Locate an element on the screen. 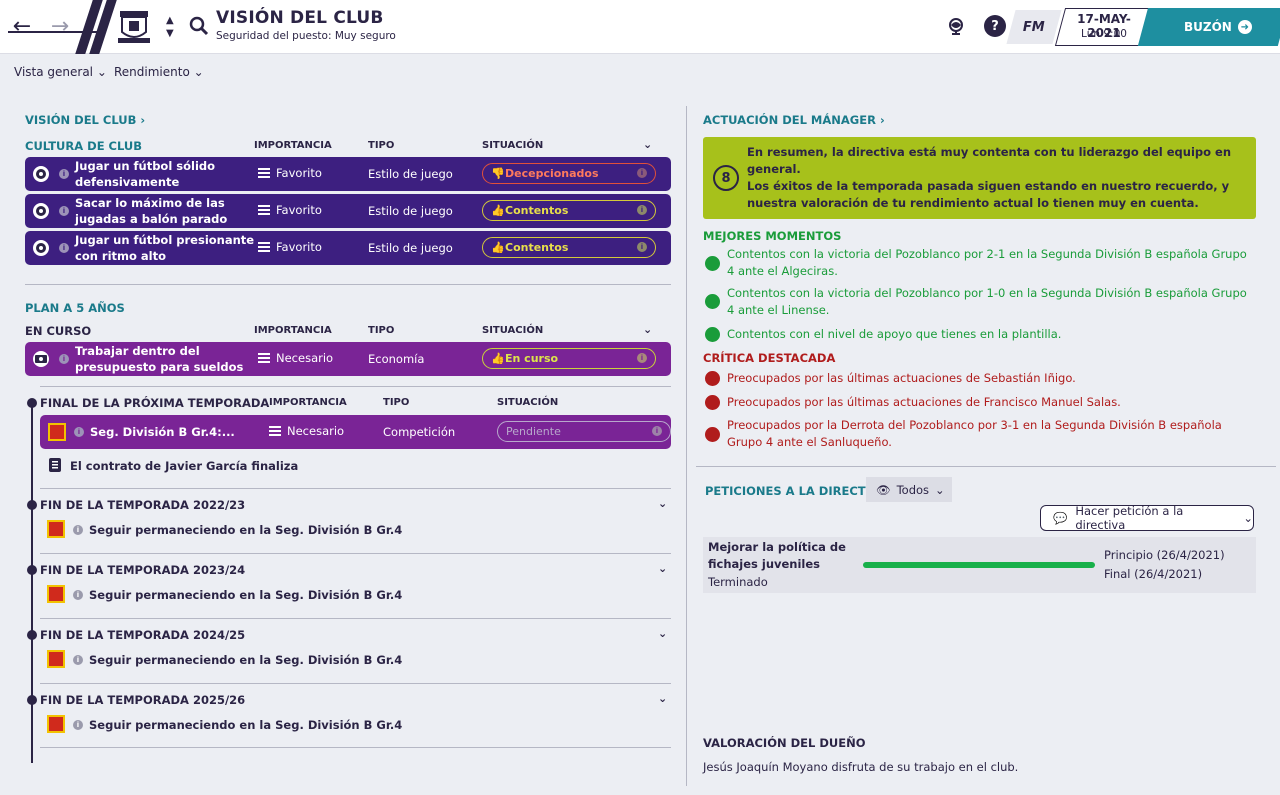 The width and height of the screenshot is (1280, 795). divider is located at coordinates (355, 683).